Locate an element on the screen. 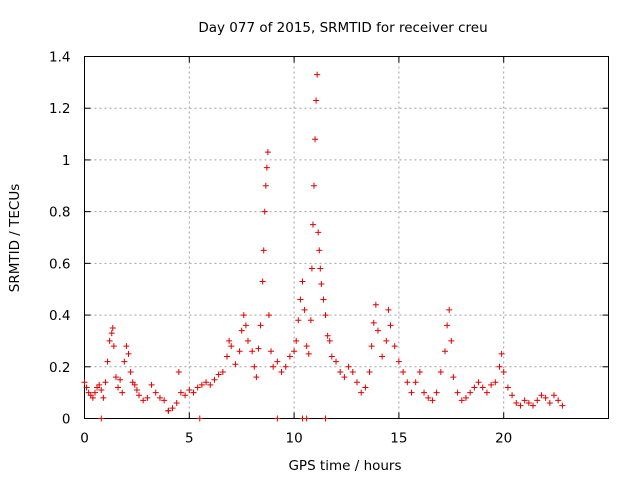 The image size is (640, 480). x-tick-label: 5 is located at coordinates (189, 439).